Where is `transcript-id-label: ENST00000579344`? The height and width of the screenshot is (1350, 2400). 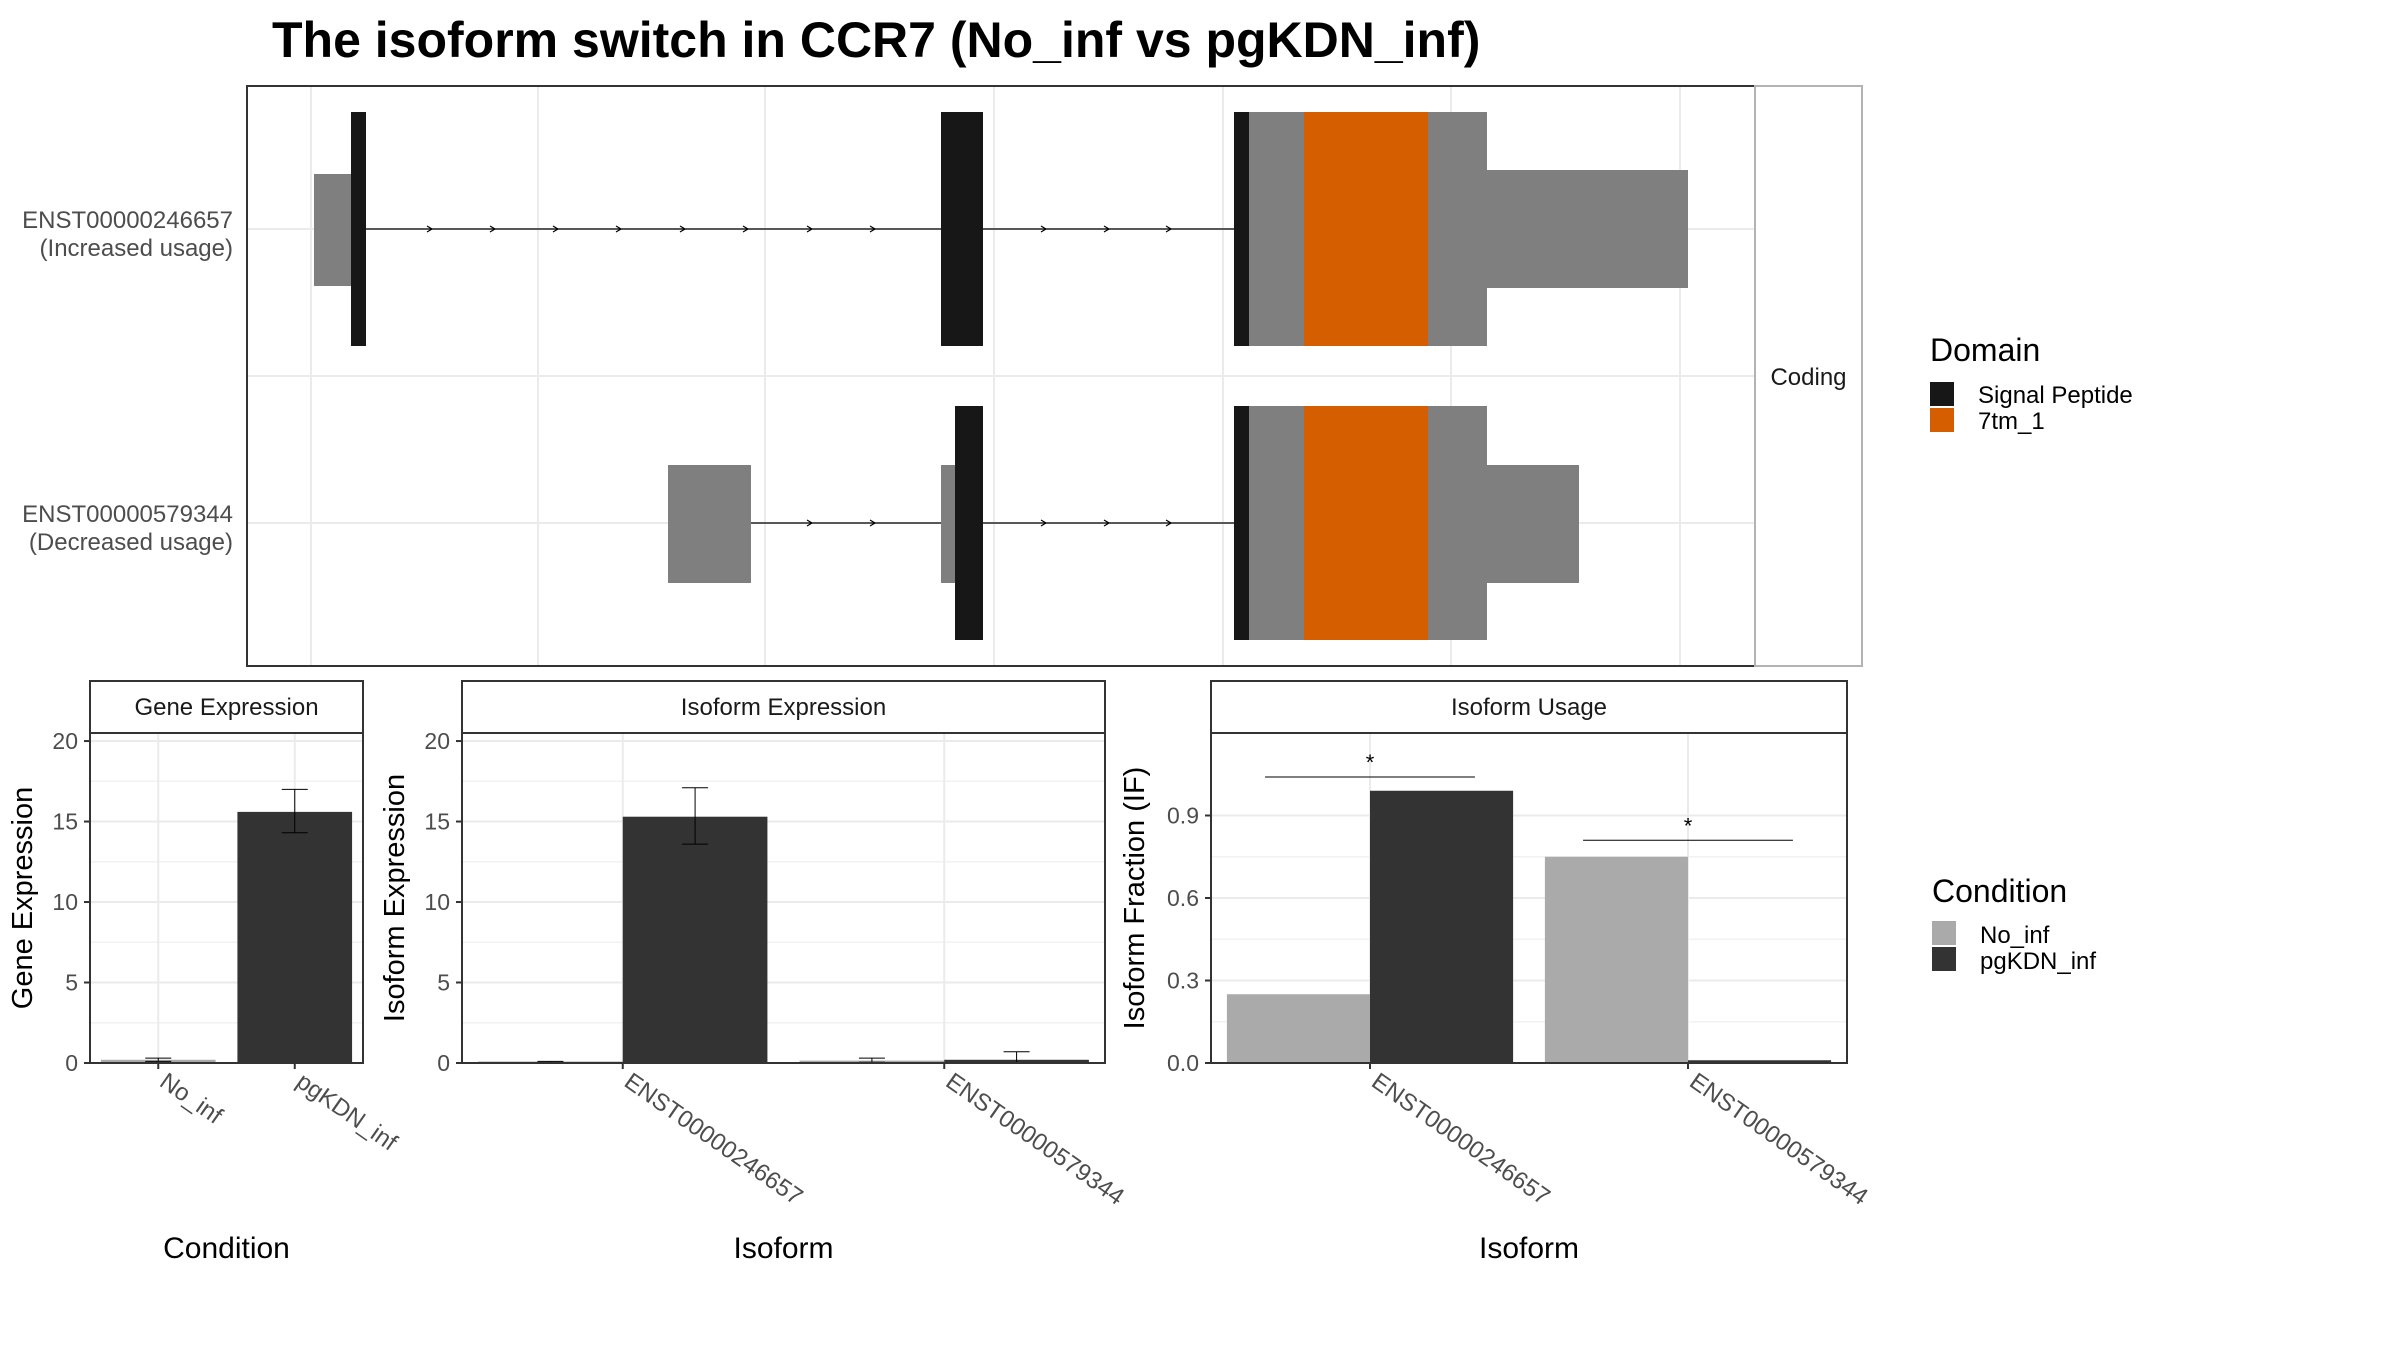
transcript-id-label: ENST00000579344 is located at coordinates (127, 514).